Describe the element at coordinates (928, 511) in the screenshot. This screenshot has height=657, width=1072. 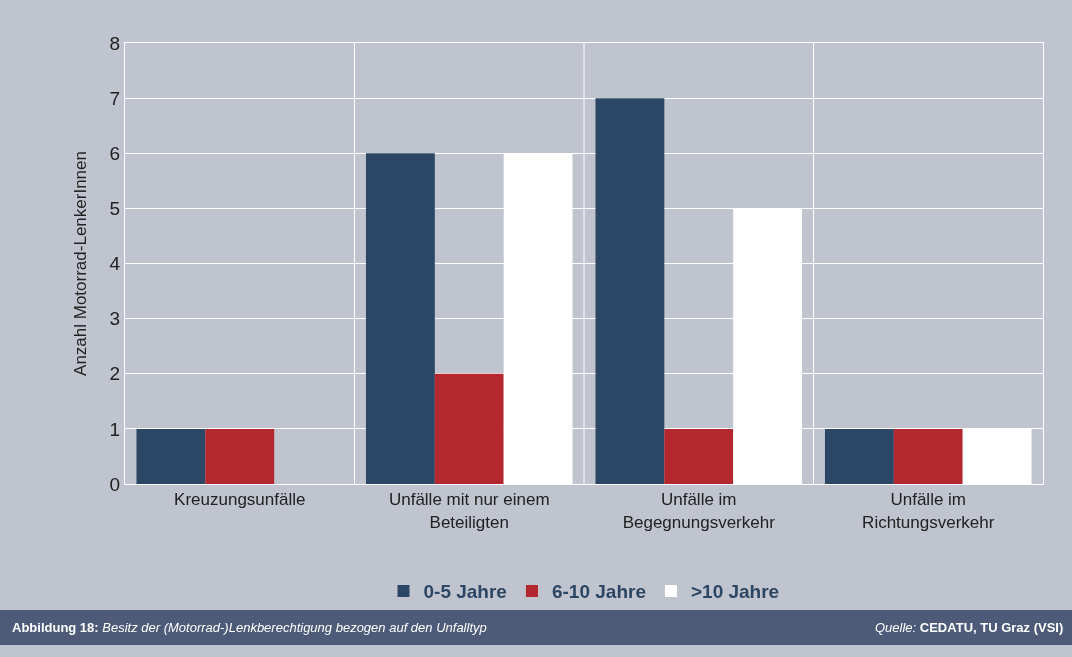
I see `x-tick-label: Unfälle im Richtungsverkehr` at that location.